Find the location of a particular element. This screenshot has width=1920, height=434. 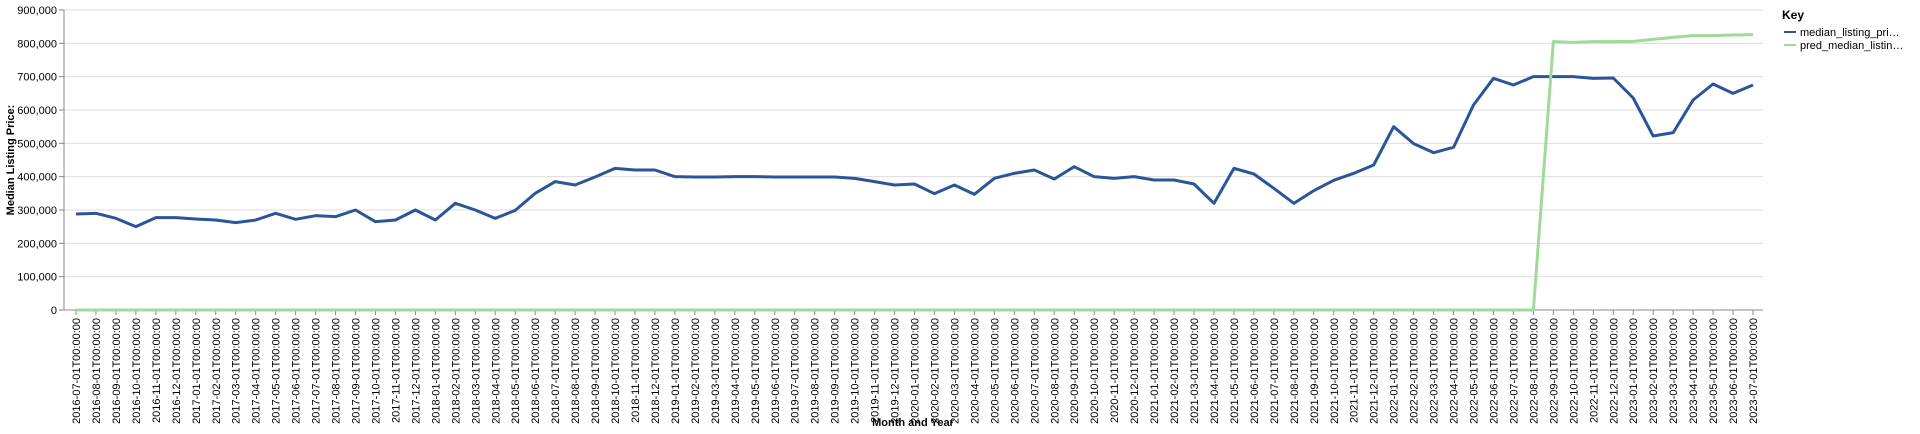

x-tick-label: 2022-01-01T00:00:00 is located at coordinates (1395, 371).